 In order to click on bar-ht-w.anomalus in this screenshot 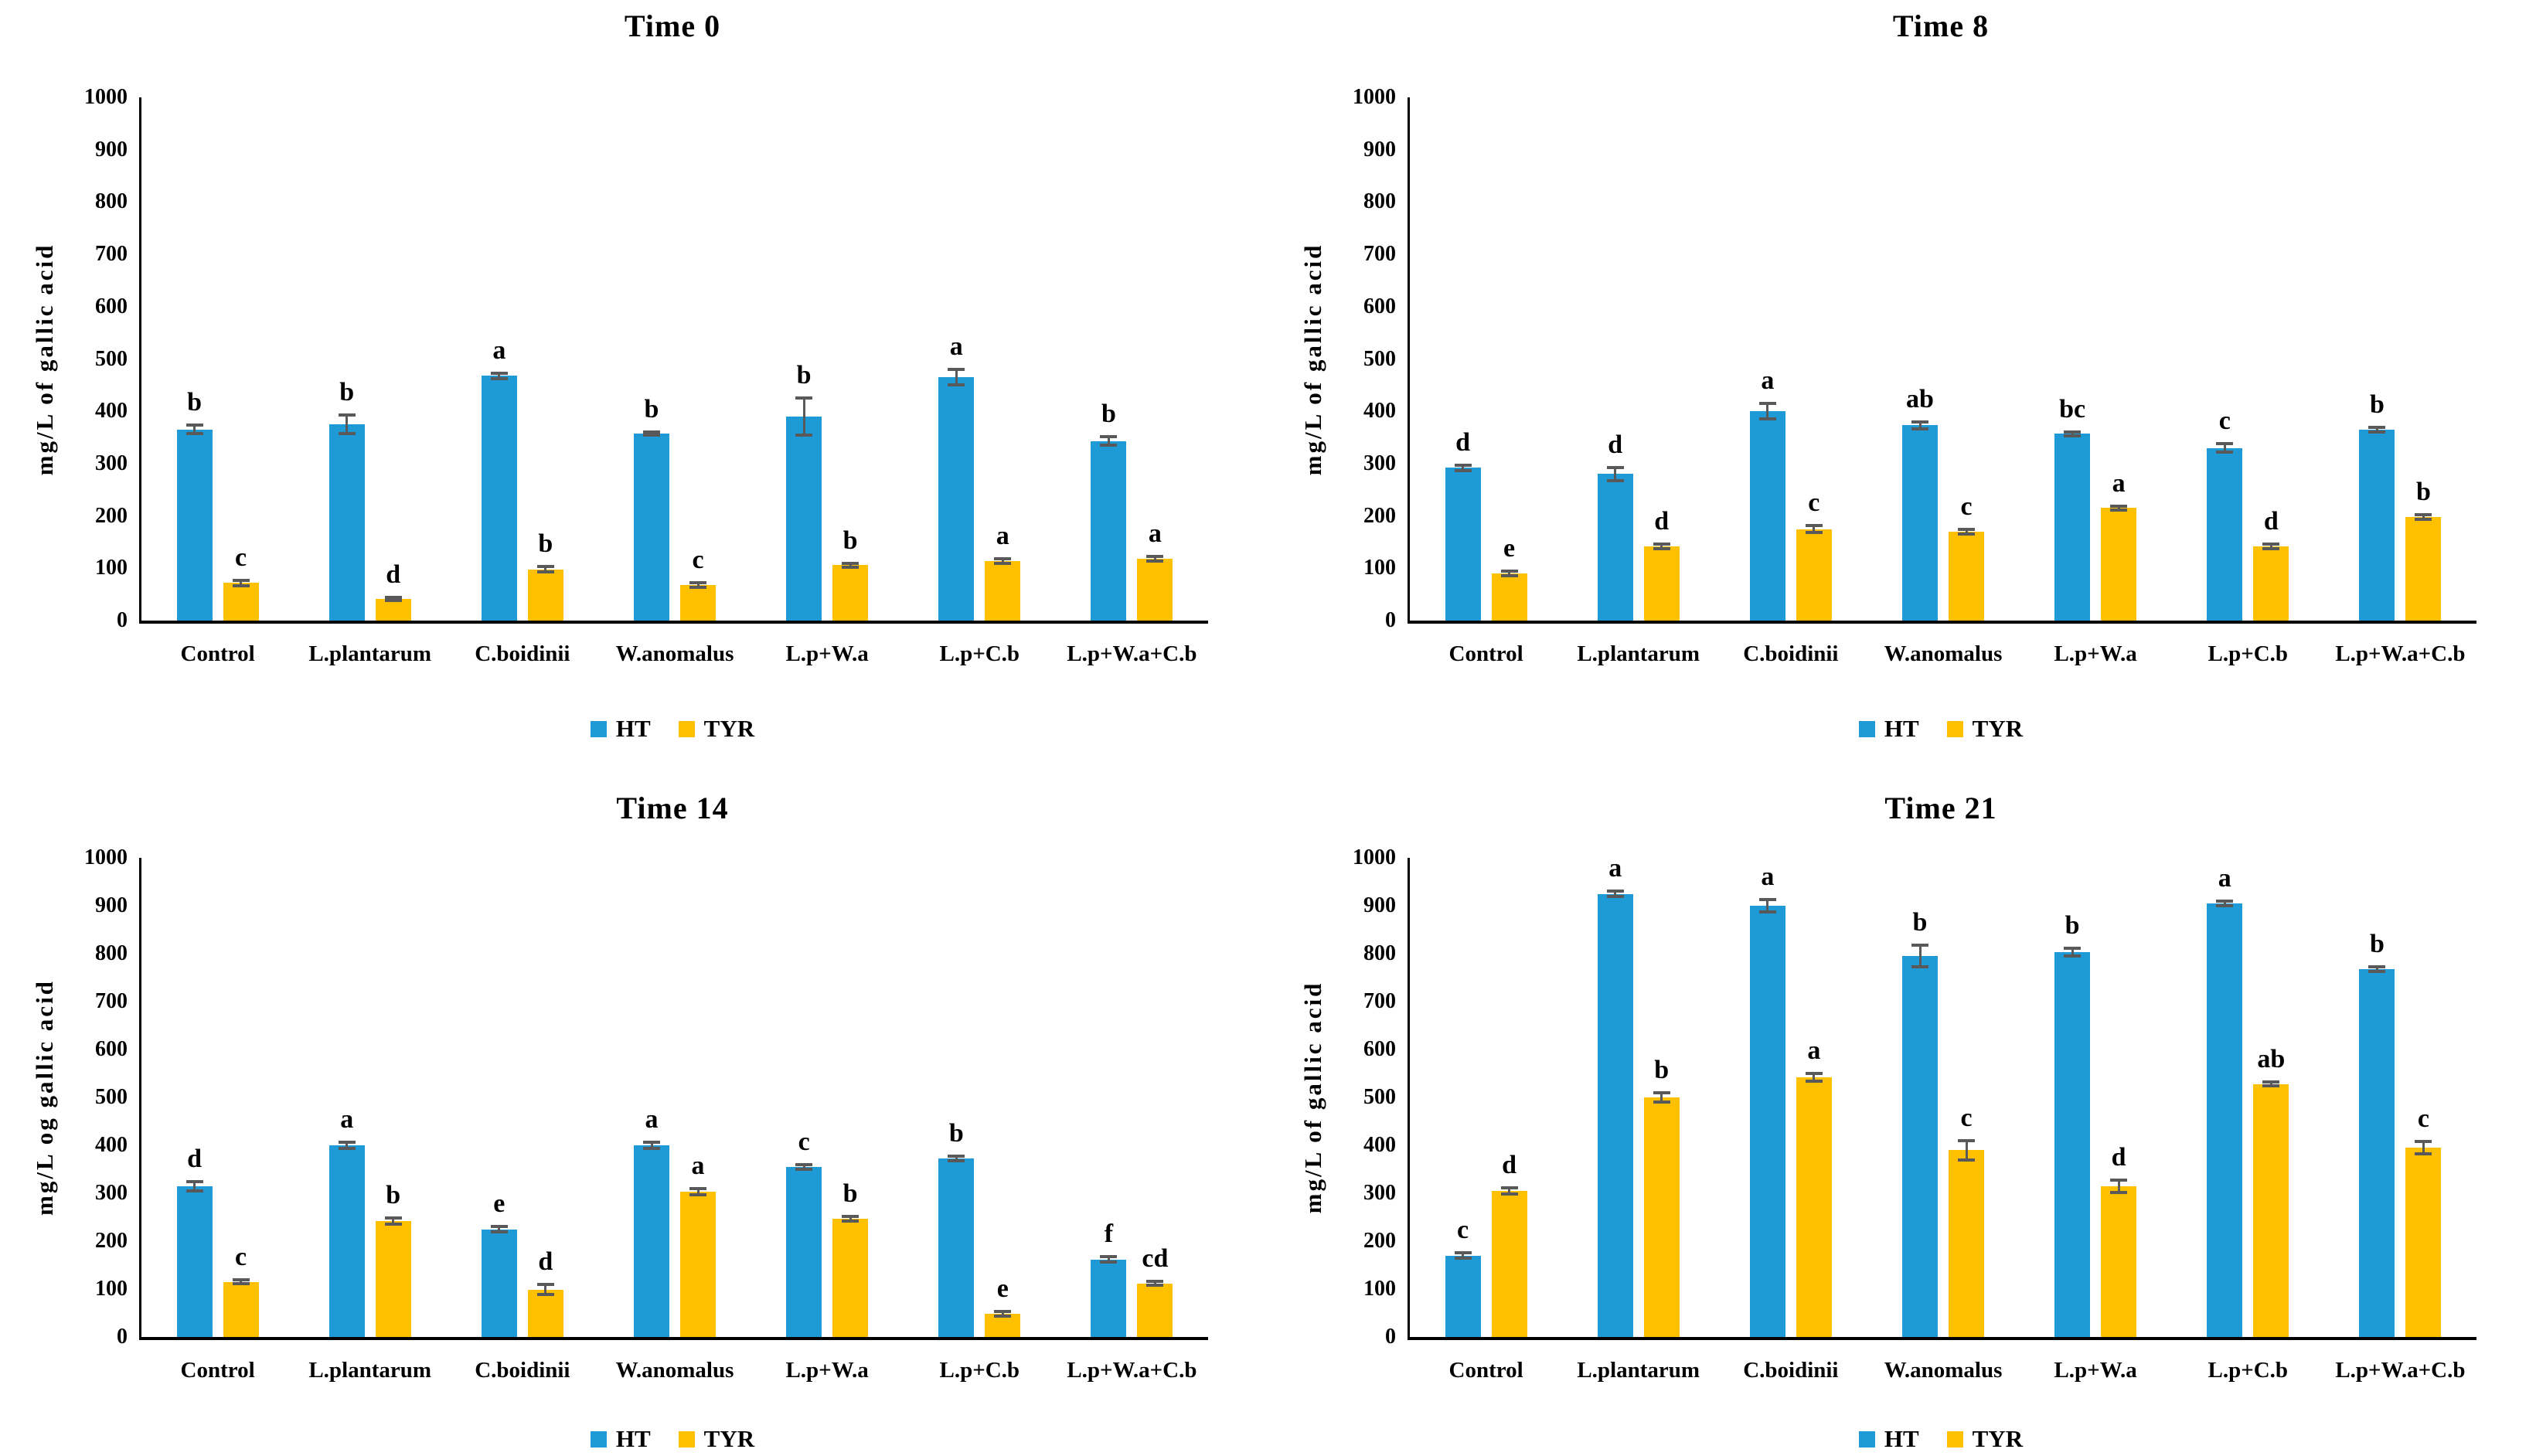, I will do `click(651, 527)`.